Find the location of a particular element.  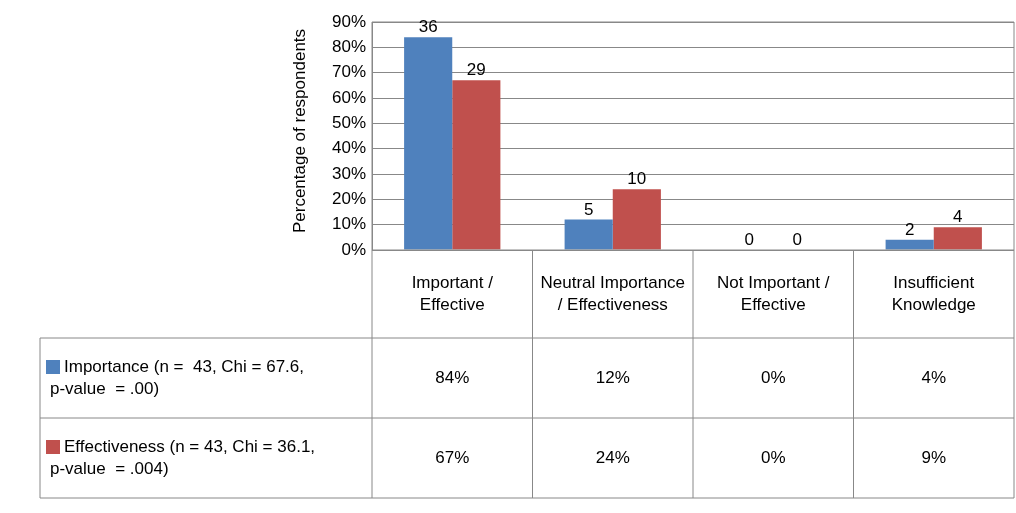

x-tick-label: Important / Effective is located at coordinates (452, 293).